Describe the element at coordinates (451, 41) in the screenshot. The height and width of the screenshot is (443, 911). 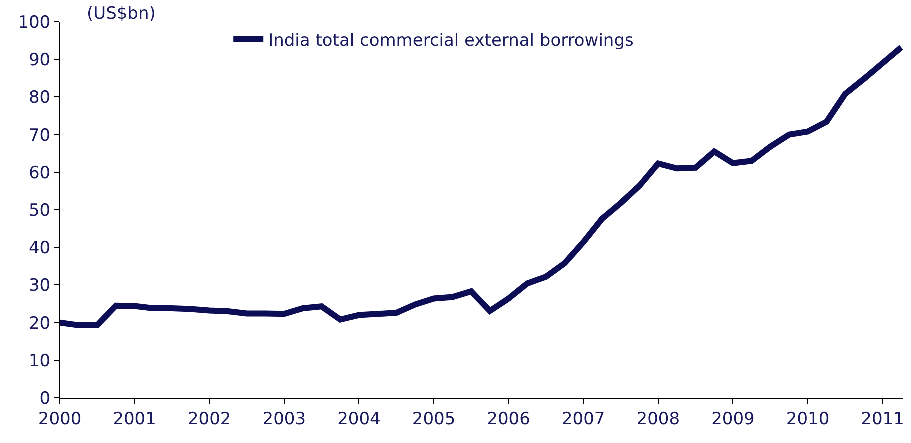
I see `legend-label: India total commercial external borrowings` at that location.